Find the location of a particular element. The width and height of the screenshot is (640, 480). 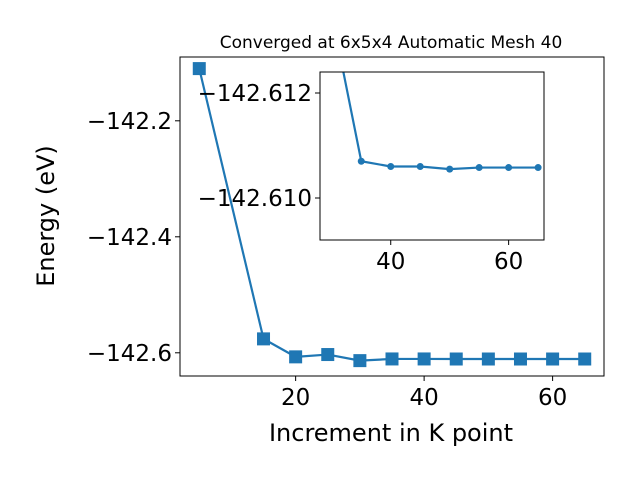

x-axis-label: Increment in K point is located at coordinates (391, 433).